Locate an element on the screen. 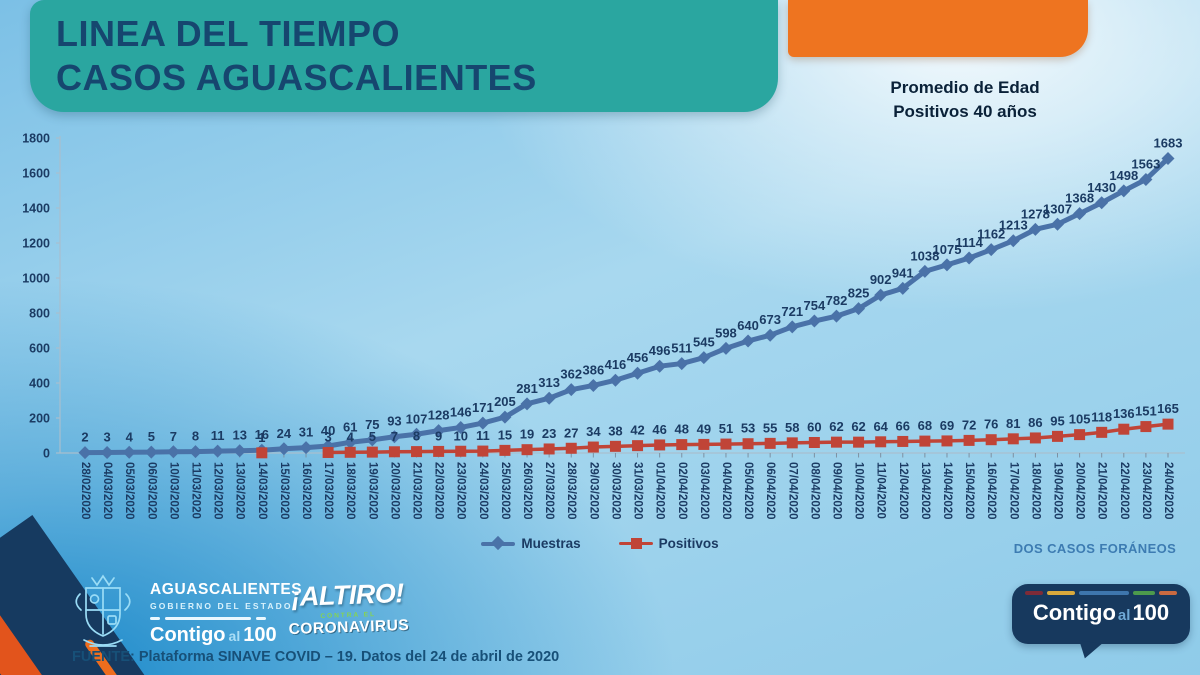 The image size is (1200, 675). altiro-campaign-logo: ¡ALTIRO! CONTRA EL CORONAVIRUS is located at coordinates (348, 608).